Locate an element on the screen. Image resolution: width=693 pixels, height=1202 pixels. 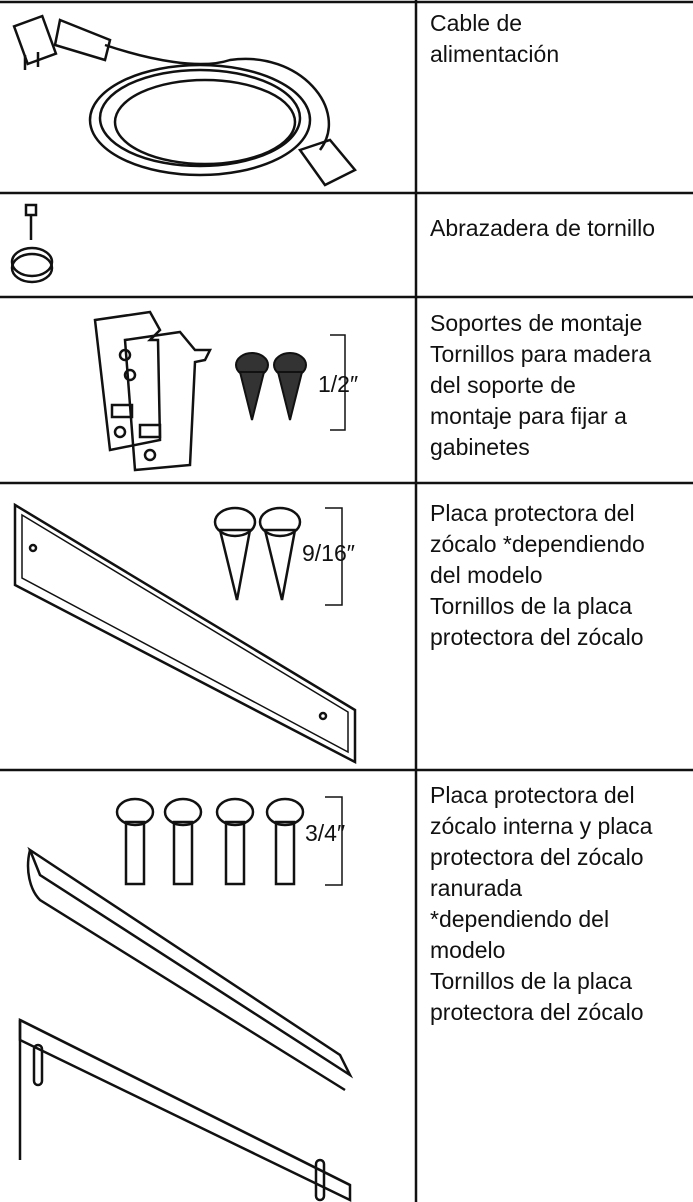
slotted-plates is located at coordinates (186, 1024).